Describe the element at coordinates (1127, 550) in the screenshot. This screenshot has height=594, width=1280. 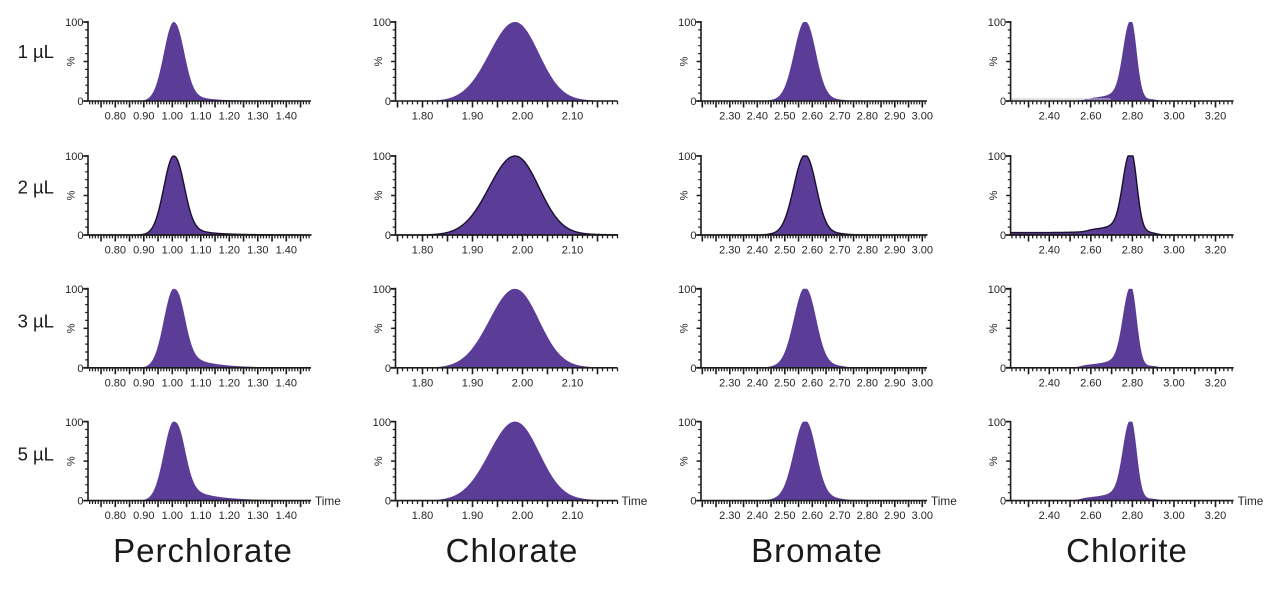
I see `svg-text: Chlorite` at that location.